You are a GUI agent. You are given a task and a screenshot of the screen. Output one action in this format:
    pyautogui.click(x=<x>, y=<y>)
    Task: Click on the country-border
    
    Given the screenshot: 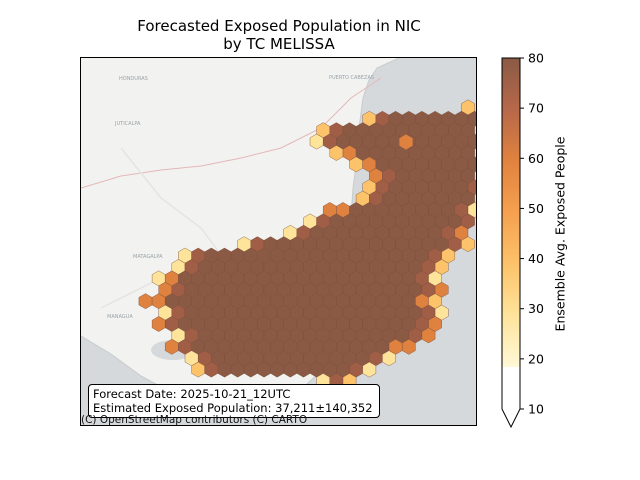 What is the action you would take?
    pyautogui.click(x=231, y=133)
    